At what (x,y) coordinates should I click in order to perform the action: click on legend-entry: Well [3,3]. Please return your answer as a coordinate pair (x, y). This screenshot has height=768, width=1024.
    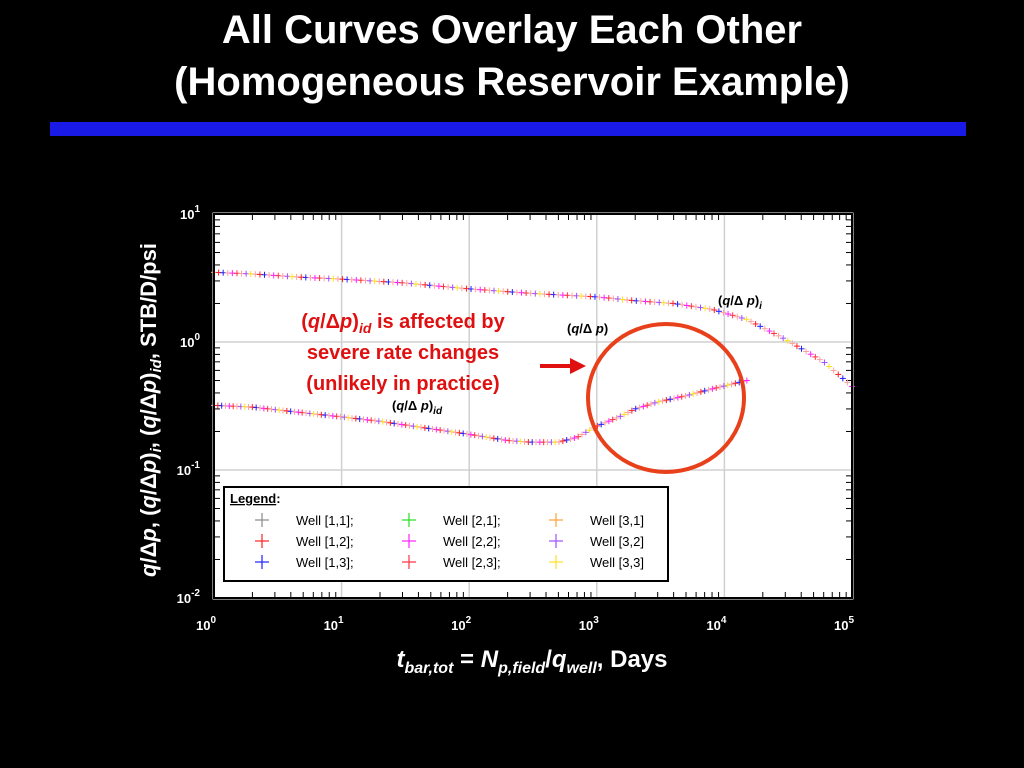
    Looking at the image, I should click on (596, 562).